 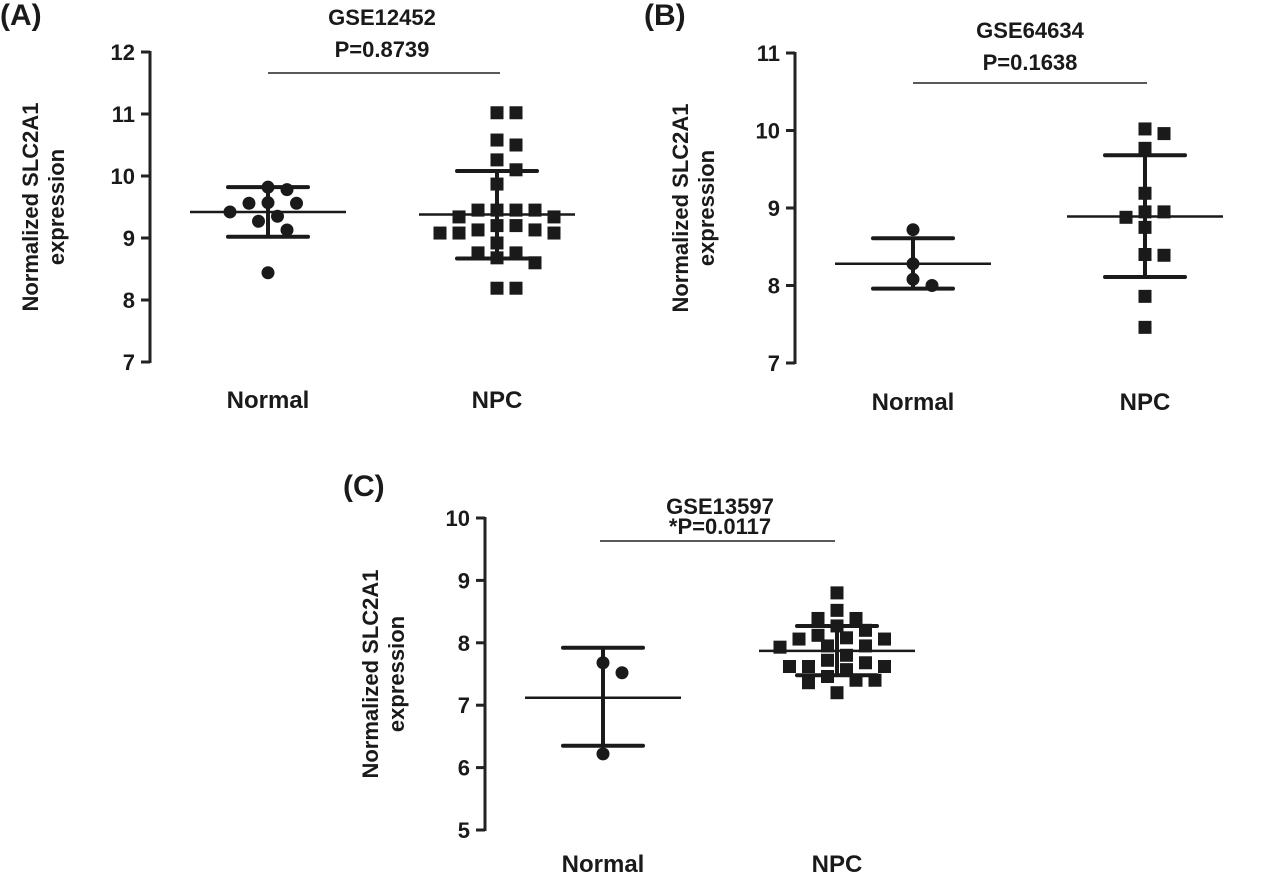 I want to click on panel-label: (B), so click(x=665, y=16).